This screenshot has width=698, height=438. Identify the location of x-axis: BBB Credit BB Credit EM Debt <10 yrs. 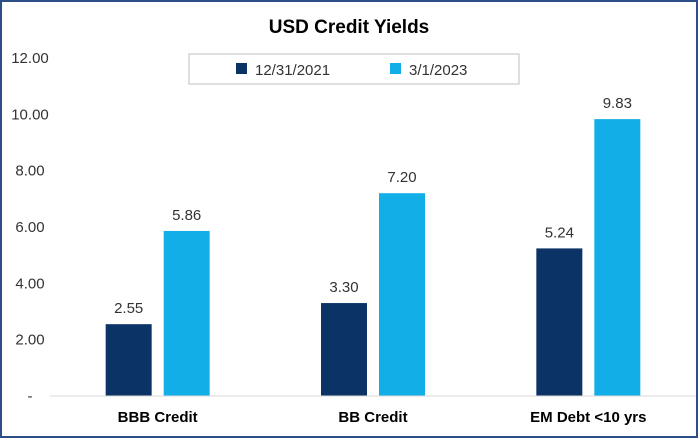
(373, 410).